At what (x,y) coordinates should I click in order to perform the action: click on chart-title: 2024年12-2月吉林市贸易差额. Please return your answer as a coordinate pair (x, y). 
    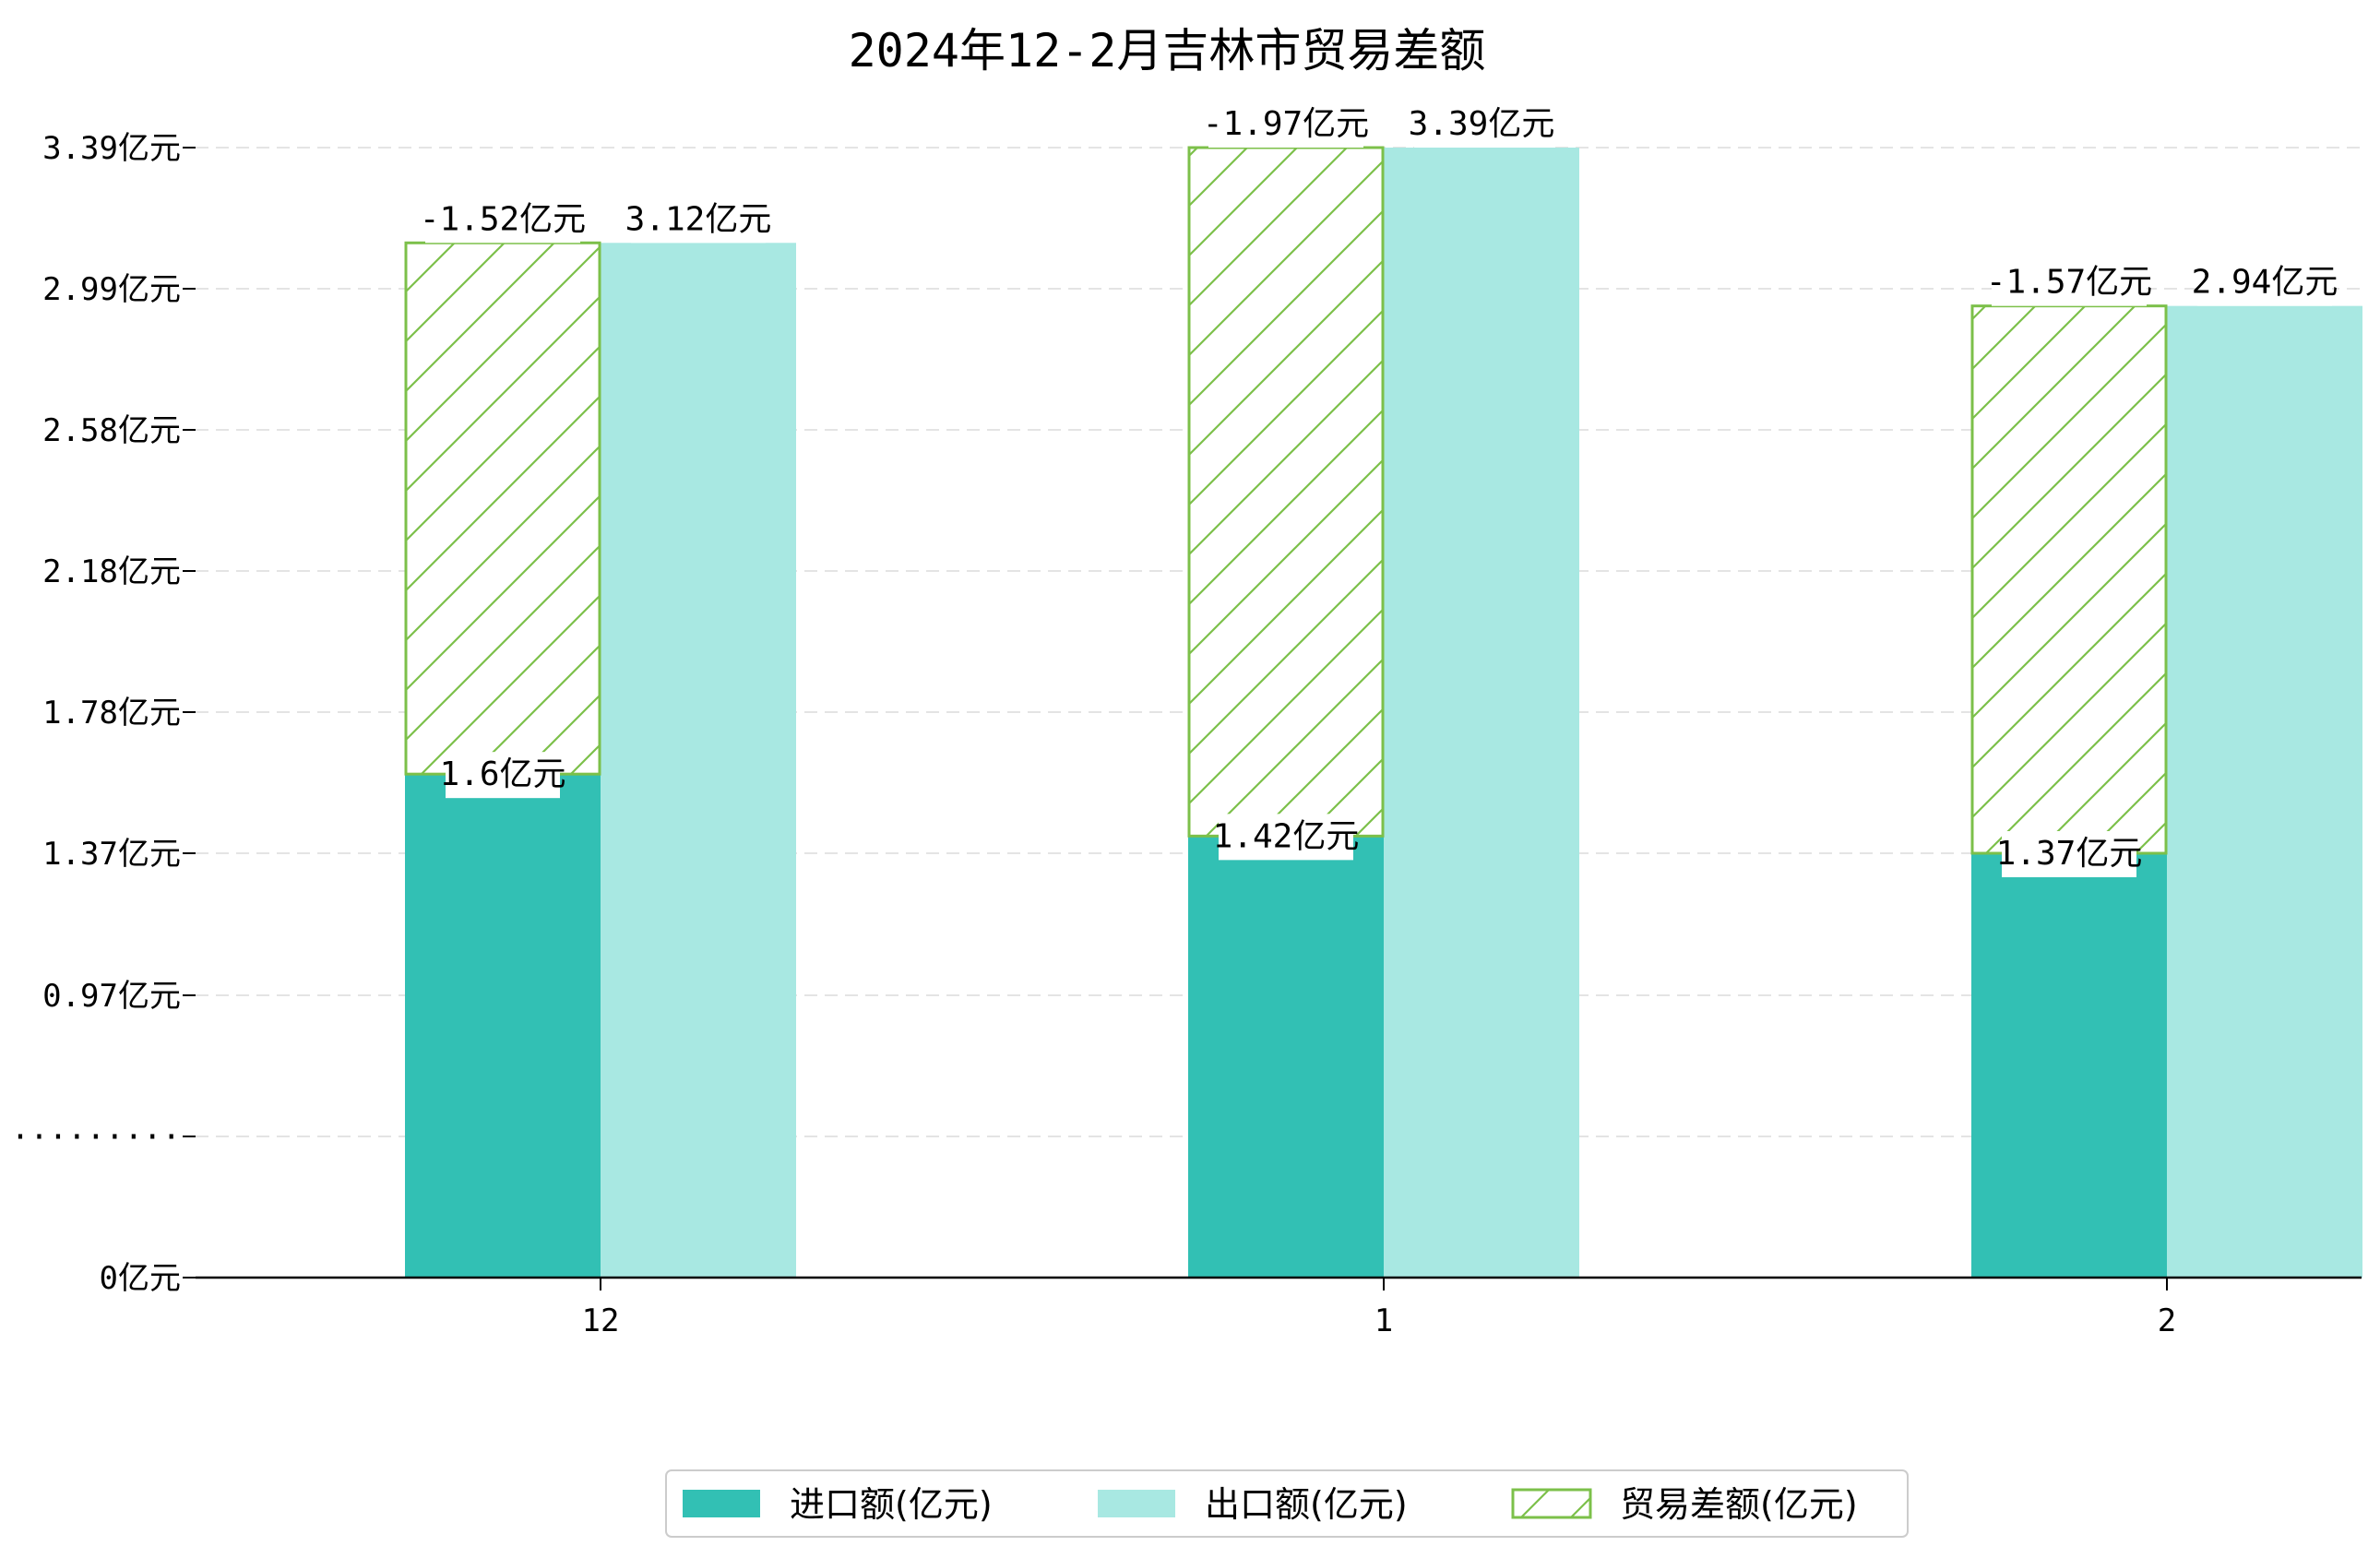
    Looking at the image, I should click on (1167, 50).